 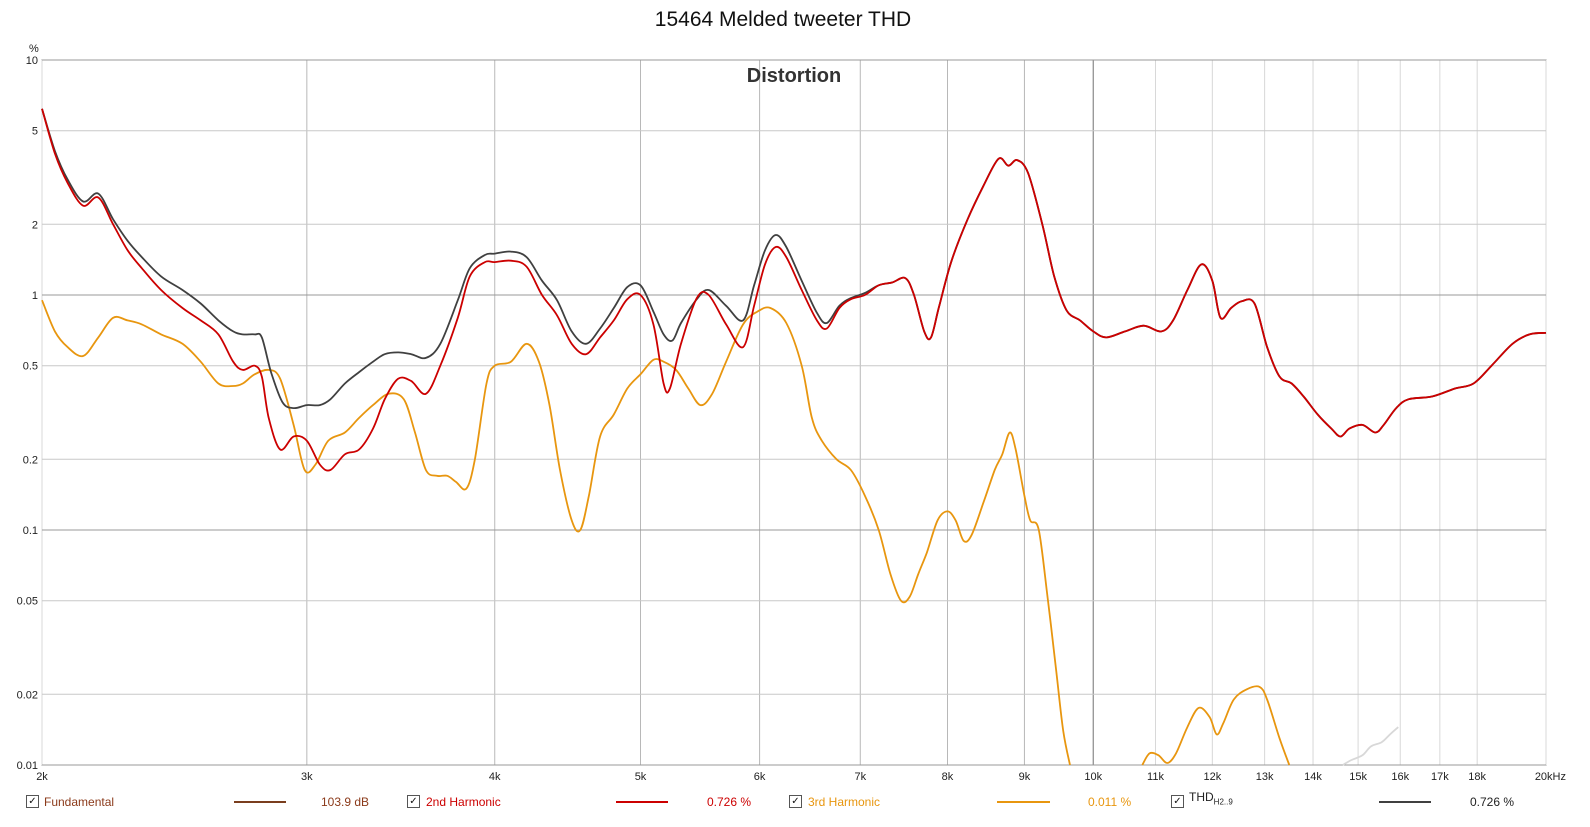 What do you see at coordinates (307, 777) in the screenshot?
I see `x-tick-label: 3k` at bounding box center [307, 777].